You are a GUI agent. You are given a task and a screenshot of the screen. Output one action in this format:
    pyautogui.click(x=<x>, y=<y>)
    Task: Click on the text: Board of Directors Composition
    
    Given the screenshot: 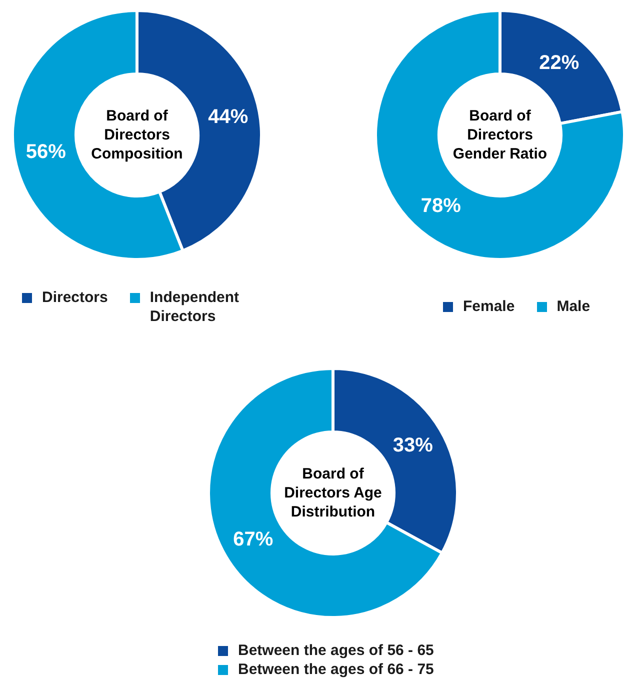 What is the action you would take?
    pyautogui.click(x=137, y=135)
    